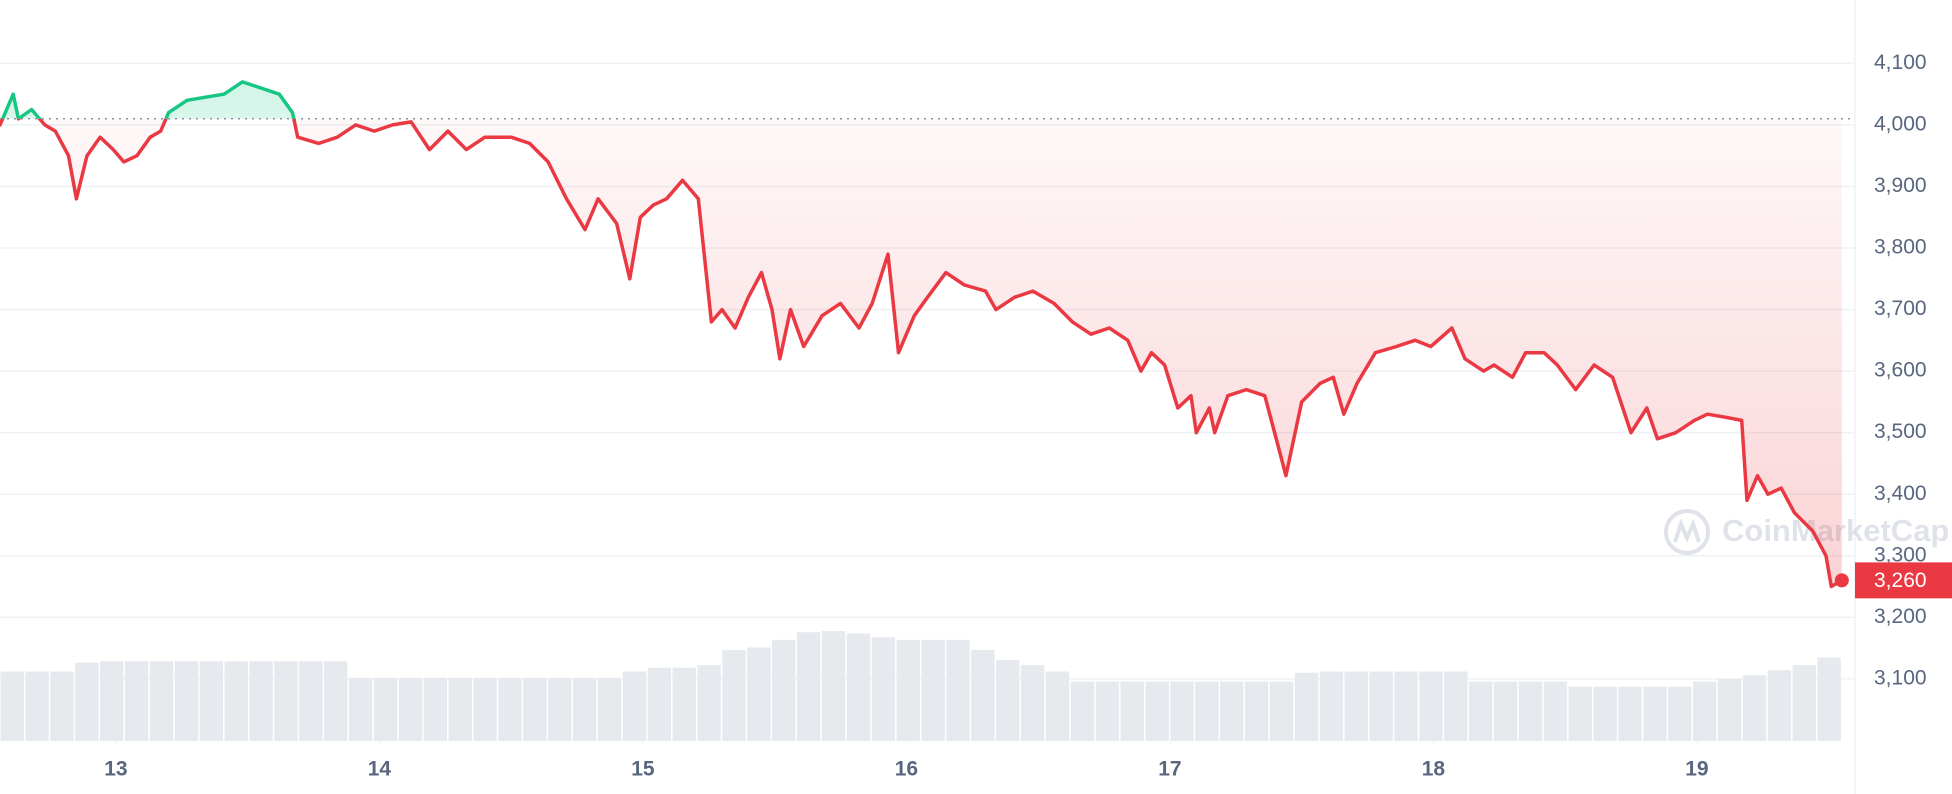 This screenshot has width=1952, height=794. What do you see at coordinates (380, 769) in the screenshot?
I see `x-tick-label: 14` at bounding box center [380, 769].